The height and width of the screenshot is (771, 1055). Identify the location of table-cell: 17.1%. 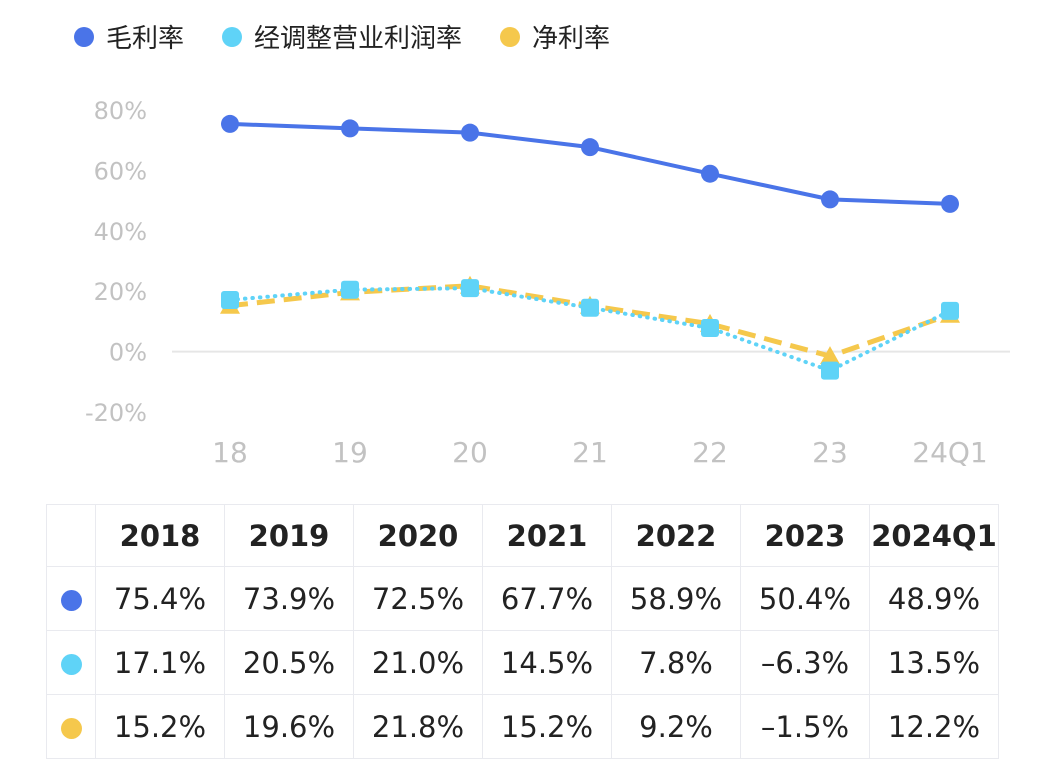
(160, 662).